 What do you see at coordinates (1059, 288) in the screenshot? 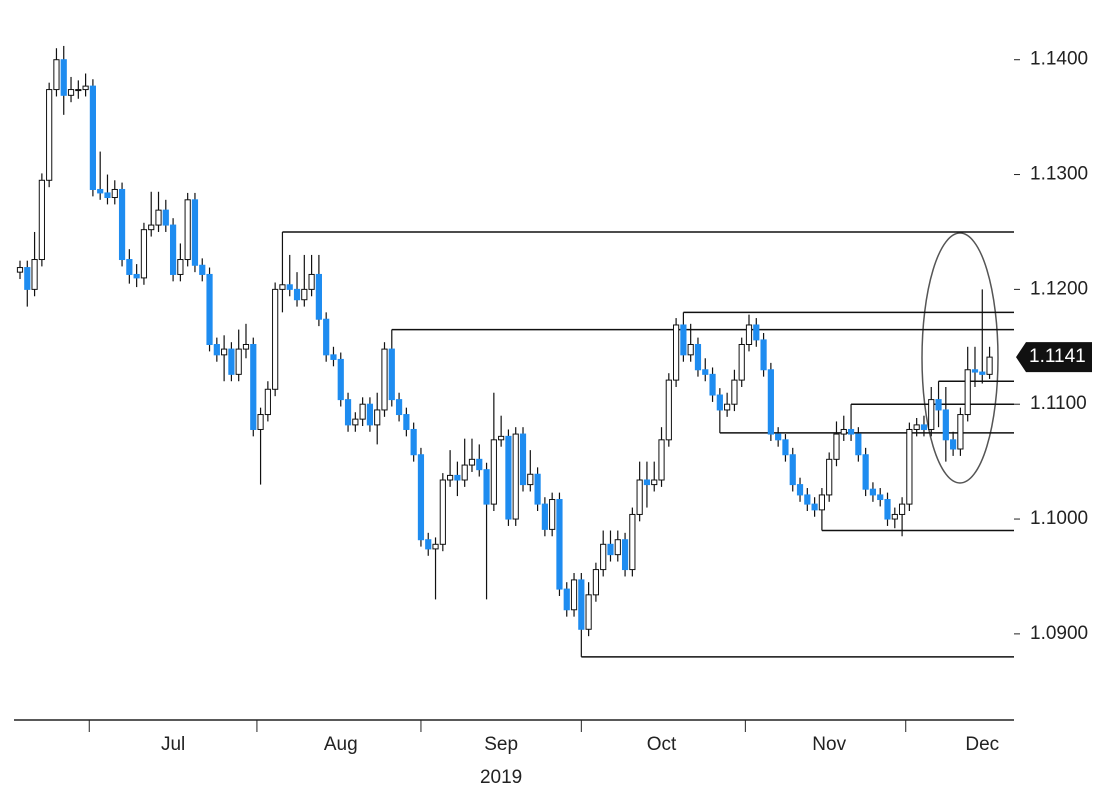
I see `y-tick-label: 1.1200` at bounding box center [1059, 288].